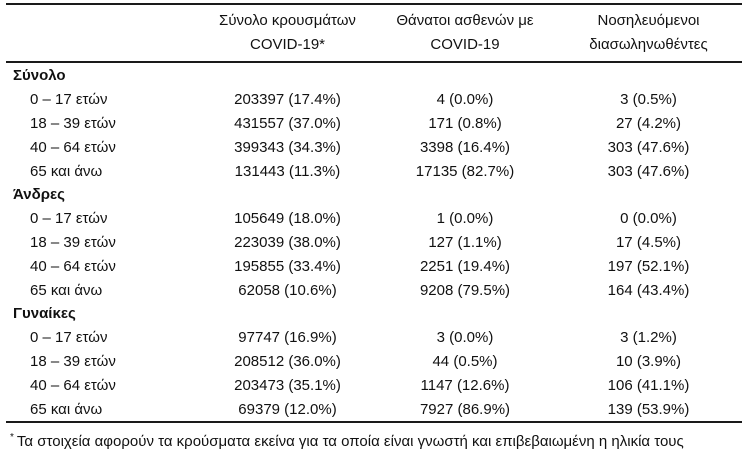  What do you see at coordinates (287, 171) in the screenshot?
I see `cases-cell: 131443 (11.3%)` at bounding box center [287, 171].